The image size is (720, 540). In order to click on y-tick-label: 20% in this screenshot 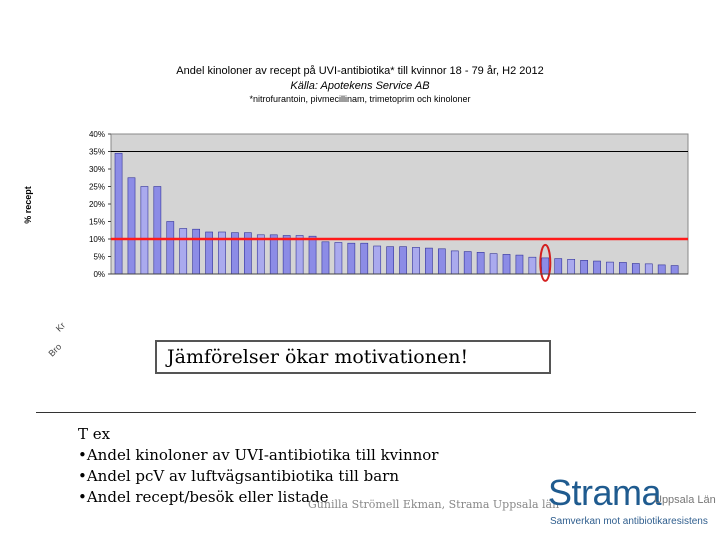, I will do `click(97, 204)`.